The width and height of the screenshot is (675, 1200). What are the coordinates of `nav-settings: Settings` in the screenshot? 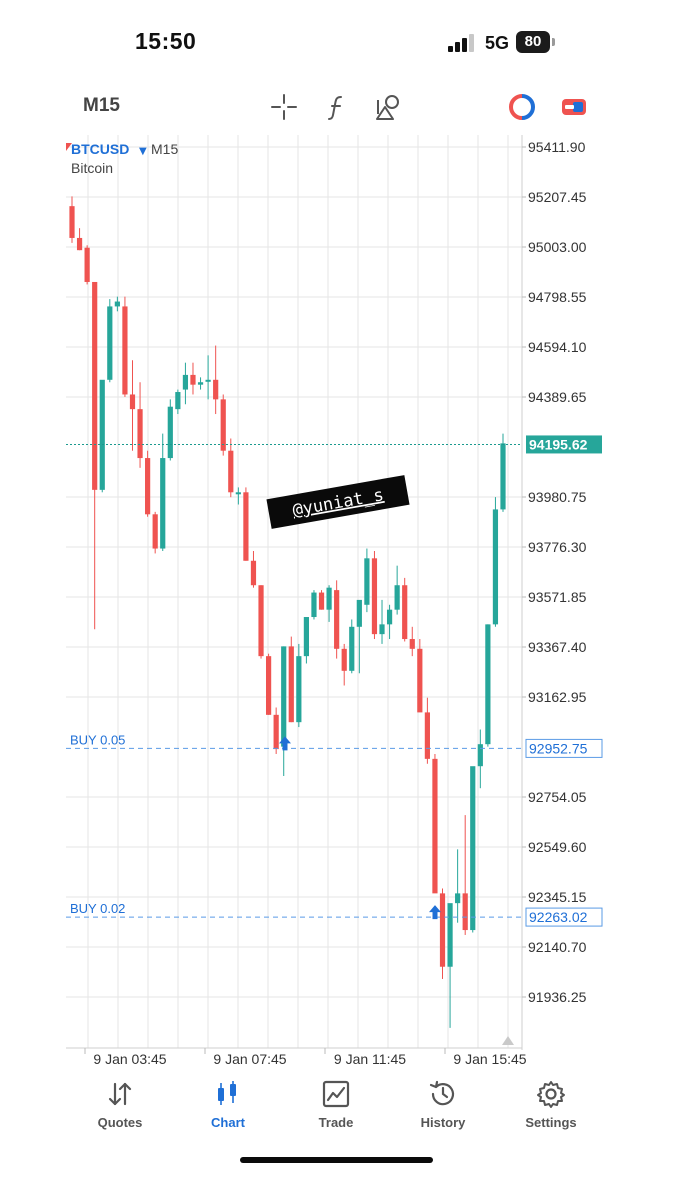 It's located at (551, 1110).